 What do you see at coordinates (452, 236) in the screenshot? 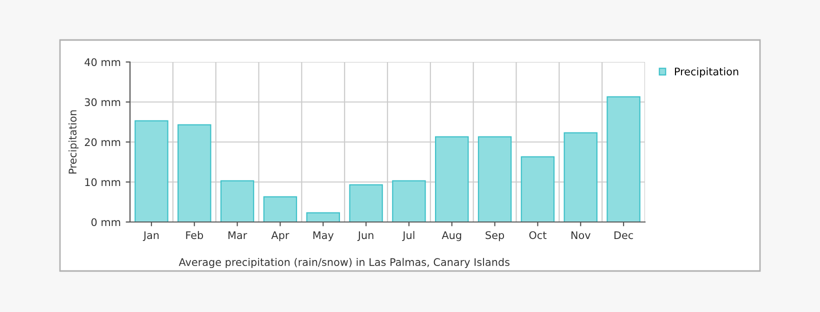
I see `x-tick-label: Aug` at bounding box center [452, 236].